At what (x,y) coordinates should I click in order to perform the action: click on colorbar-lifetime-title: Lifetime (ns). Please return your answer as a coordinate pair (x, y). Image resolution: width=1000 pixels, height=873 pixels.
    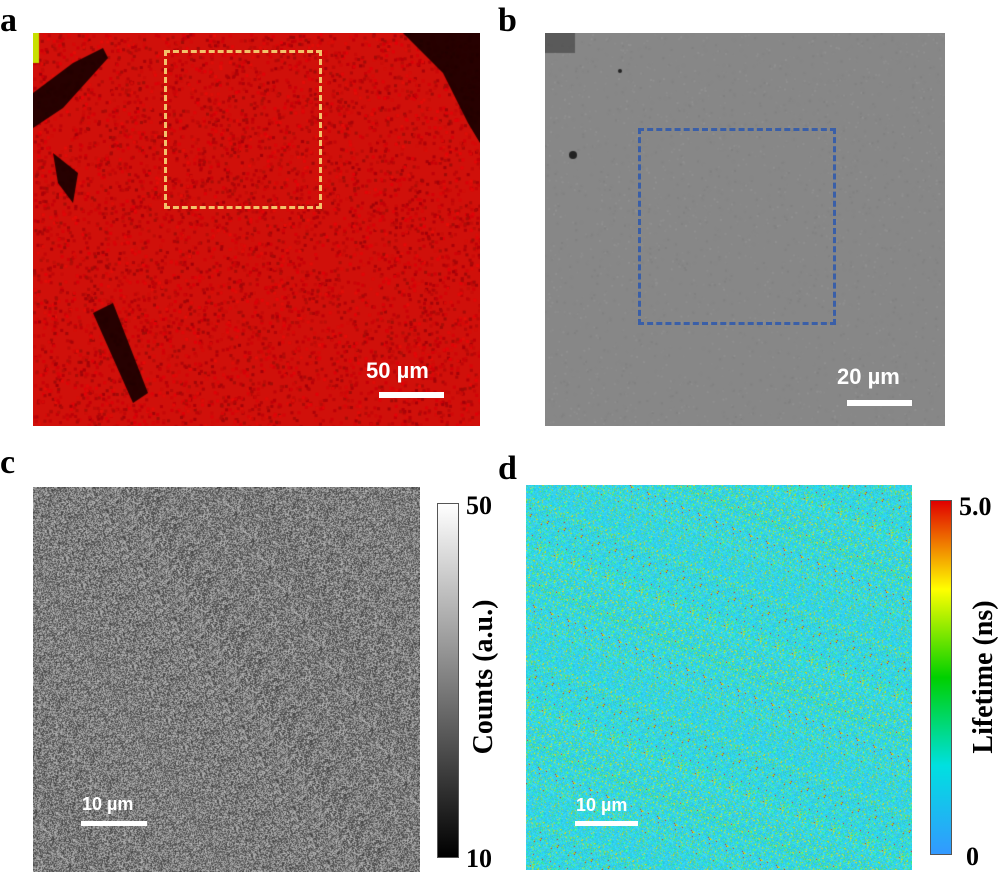
    Looking at the image, I should click on (983, 677).